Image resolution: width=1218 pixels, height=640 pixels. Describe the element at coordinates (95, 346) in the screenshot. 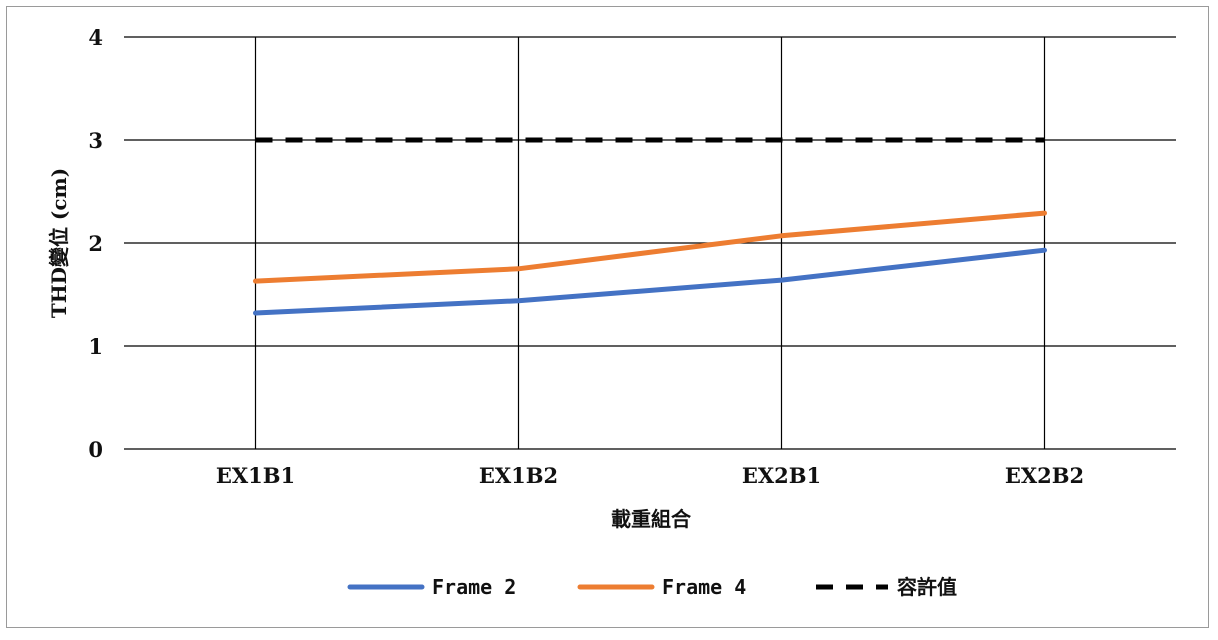

I see `y-tick-label-1: 1` at that location.